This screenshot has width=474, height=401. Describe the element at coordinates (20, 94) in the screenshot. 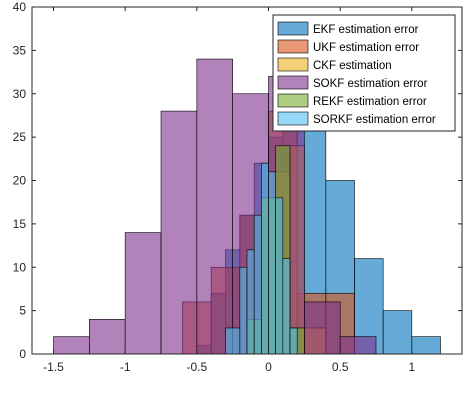

I see `y-tick-label: 30` at that location.